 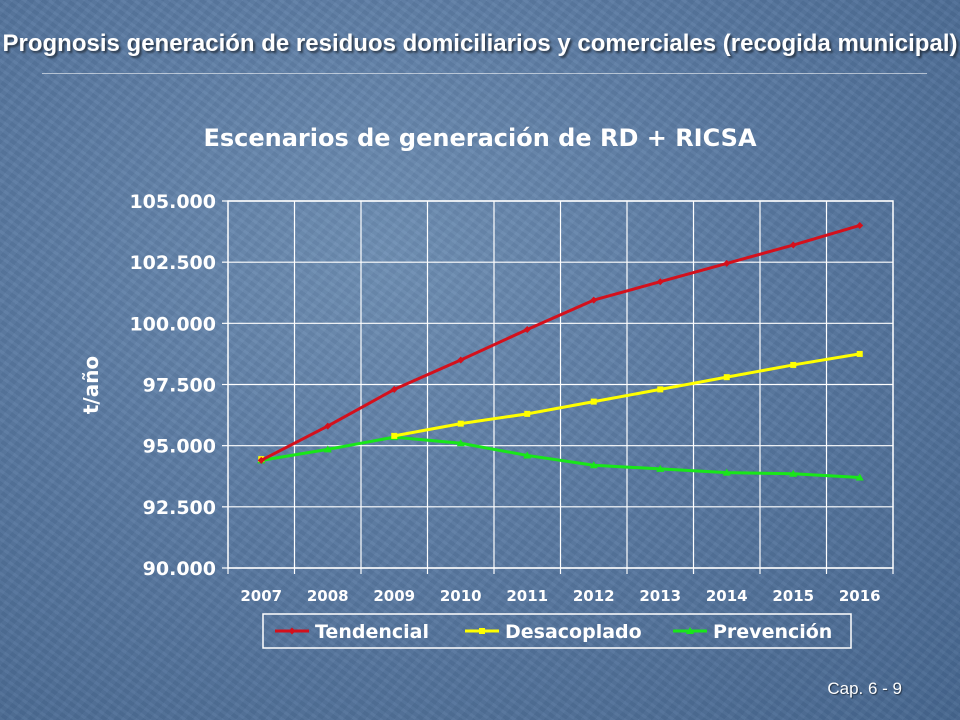 I want to click on legend: Tendencial Desacoplado Prevención, so click(x=557, y=631).